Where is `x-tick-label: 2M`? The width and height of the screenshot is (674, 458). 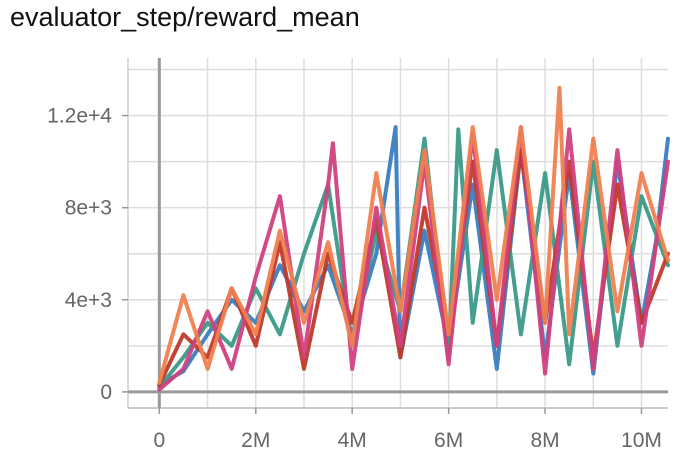
x-tick-label: 2M is located at coordinates (255, 440).